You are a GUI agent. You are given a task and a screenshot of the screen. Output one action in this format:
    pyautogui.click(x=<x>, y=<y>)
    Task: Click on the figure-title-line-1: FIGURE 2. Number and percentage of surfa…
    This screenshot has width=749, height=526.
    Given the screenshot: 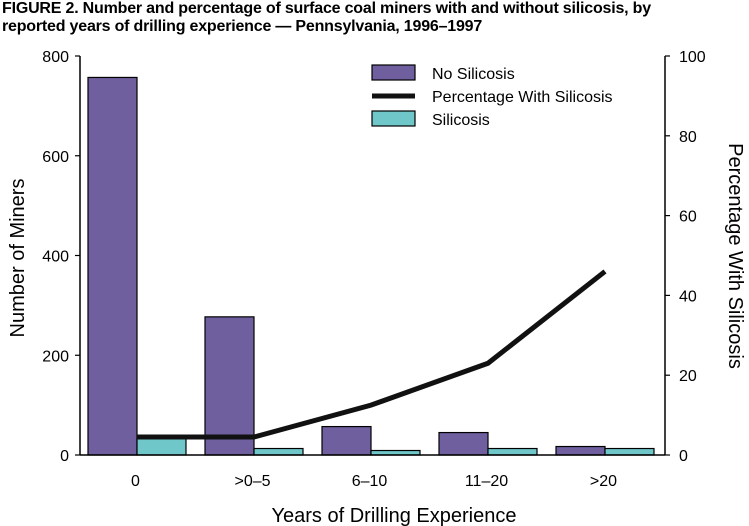 What is the action you would take?
    pyautogui.click(x=326, y=8)
    